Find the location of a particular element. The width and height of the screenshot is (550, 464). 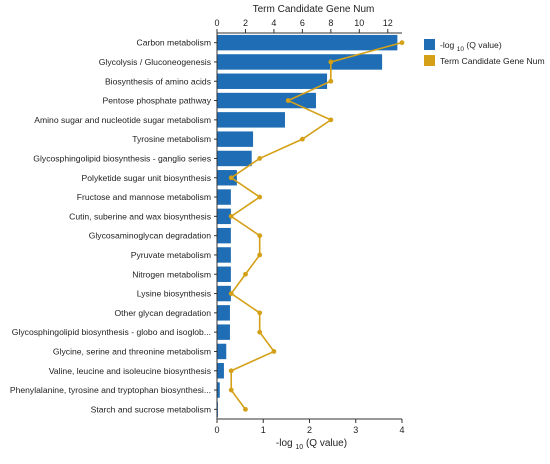

bottom-axis-title: -log 10 (Q value) is located at coordinates (311, 444).